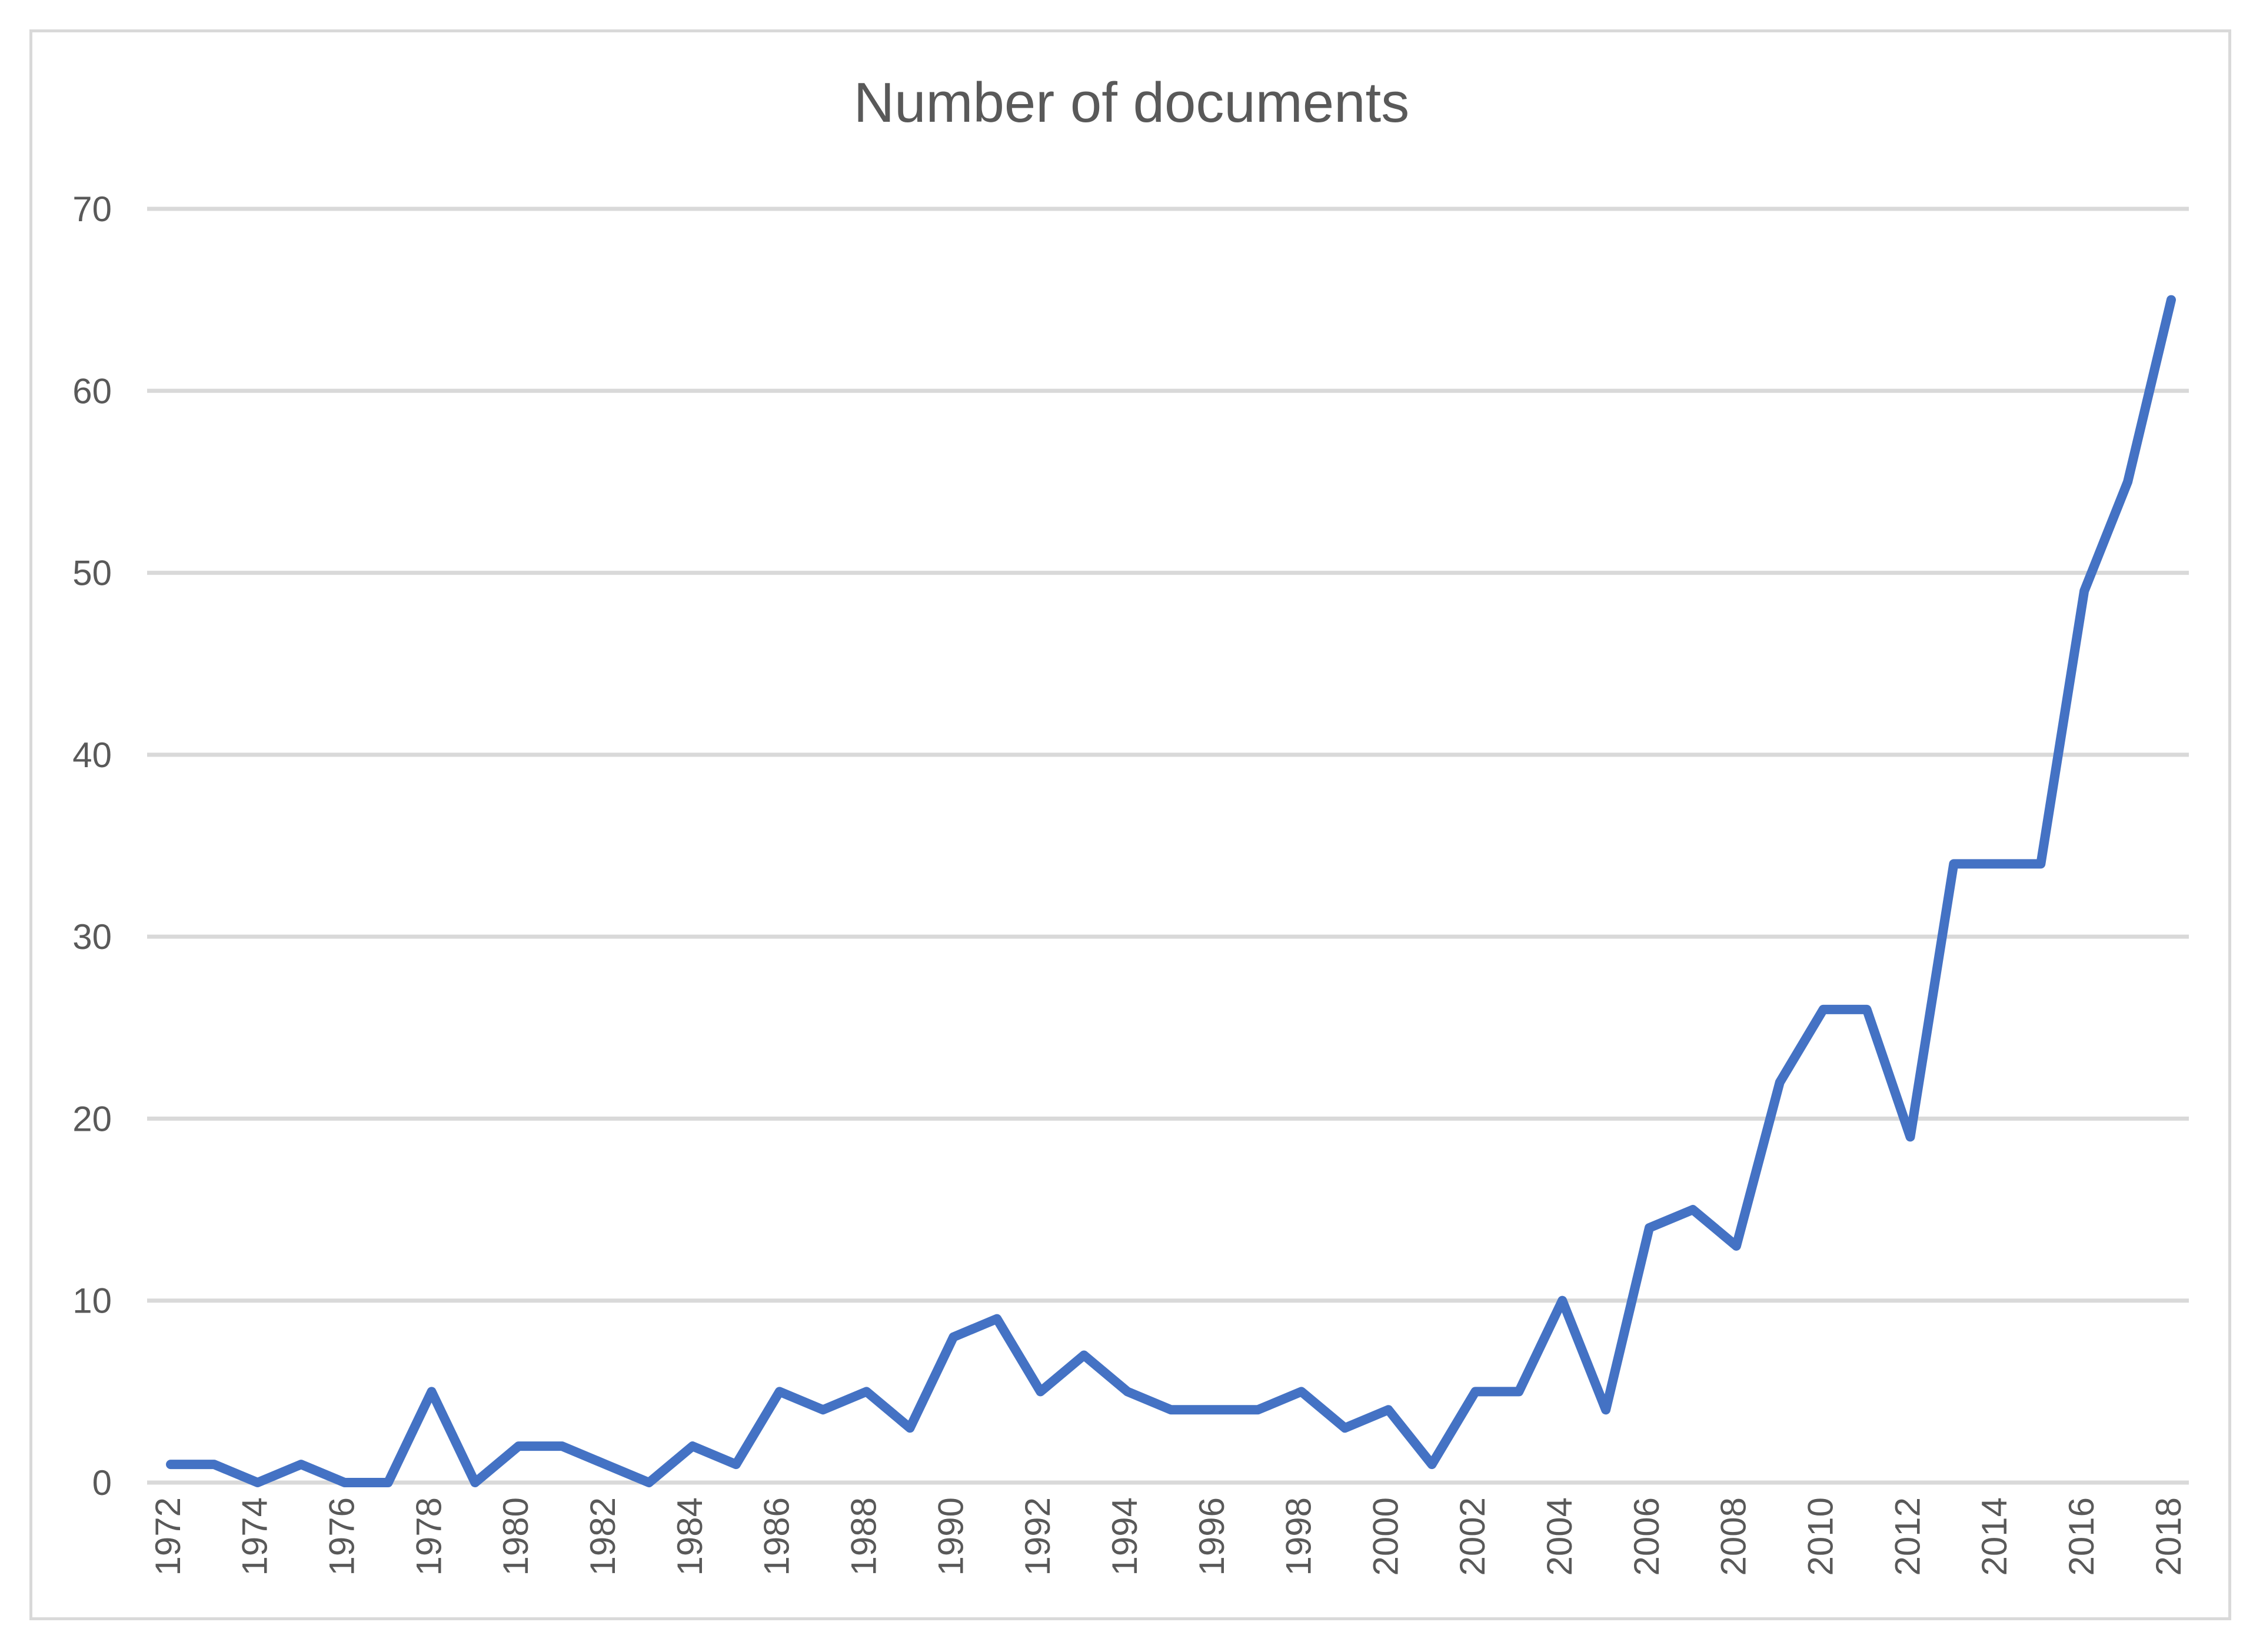 Image resolution: width=2263 pixels, height=1652 pixels. I want to click on x-tick-label: 1996, so click(1212, 1536).